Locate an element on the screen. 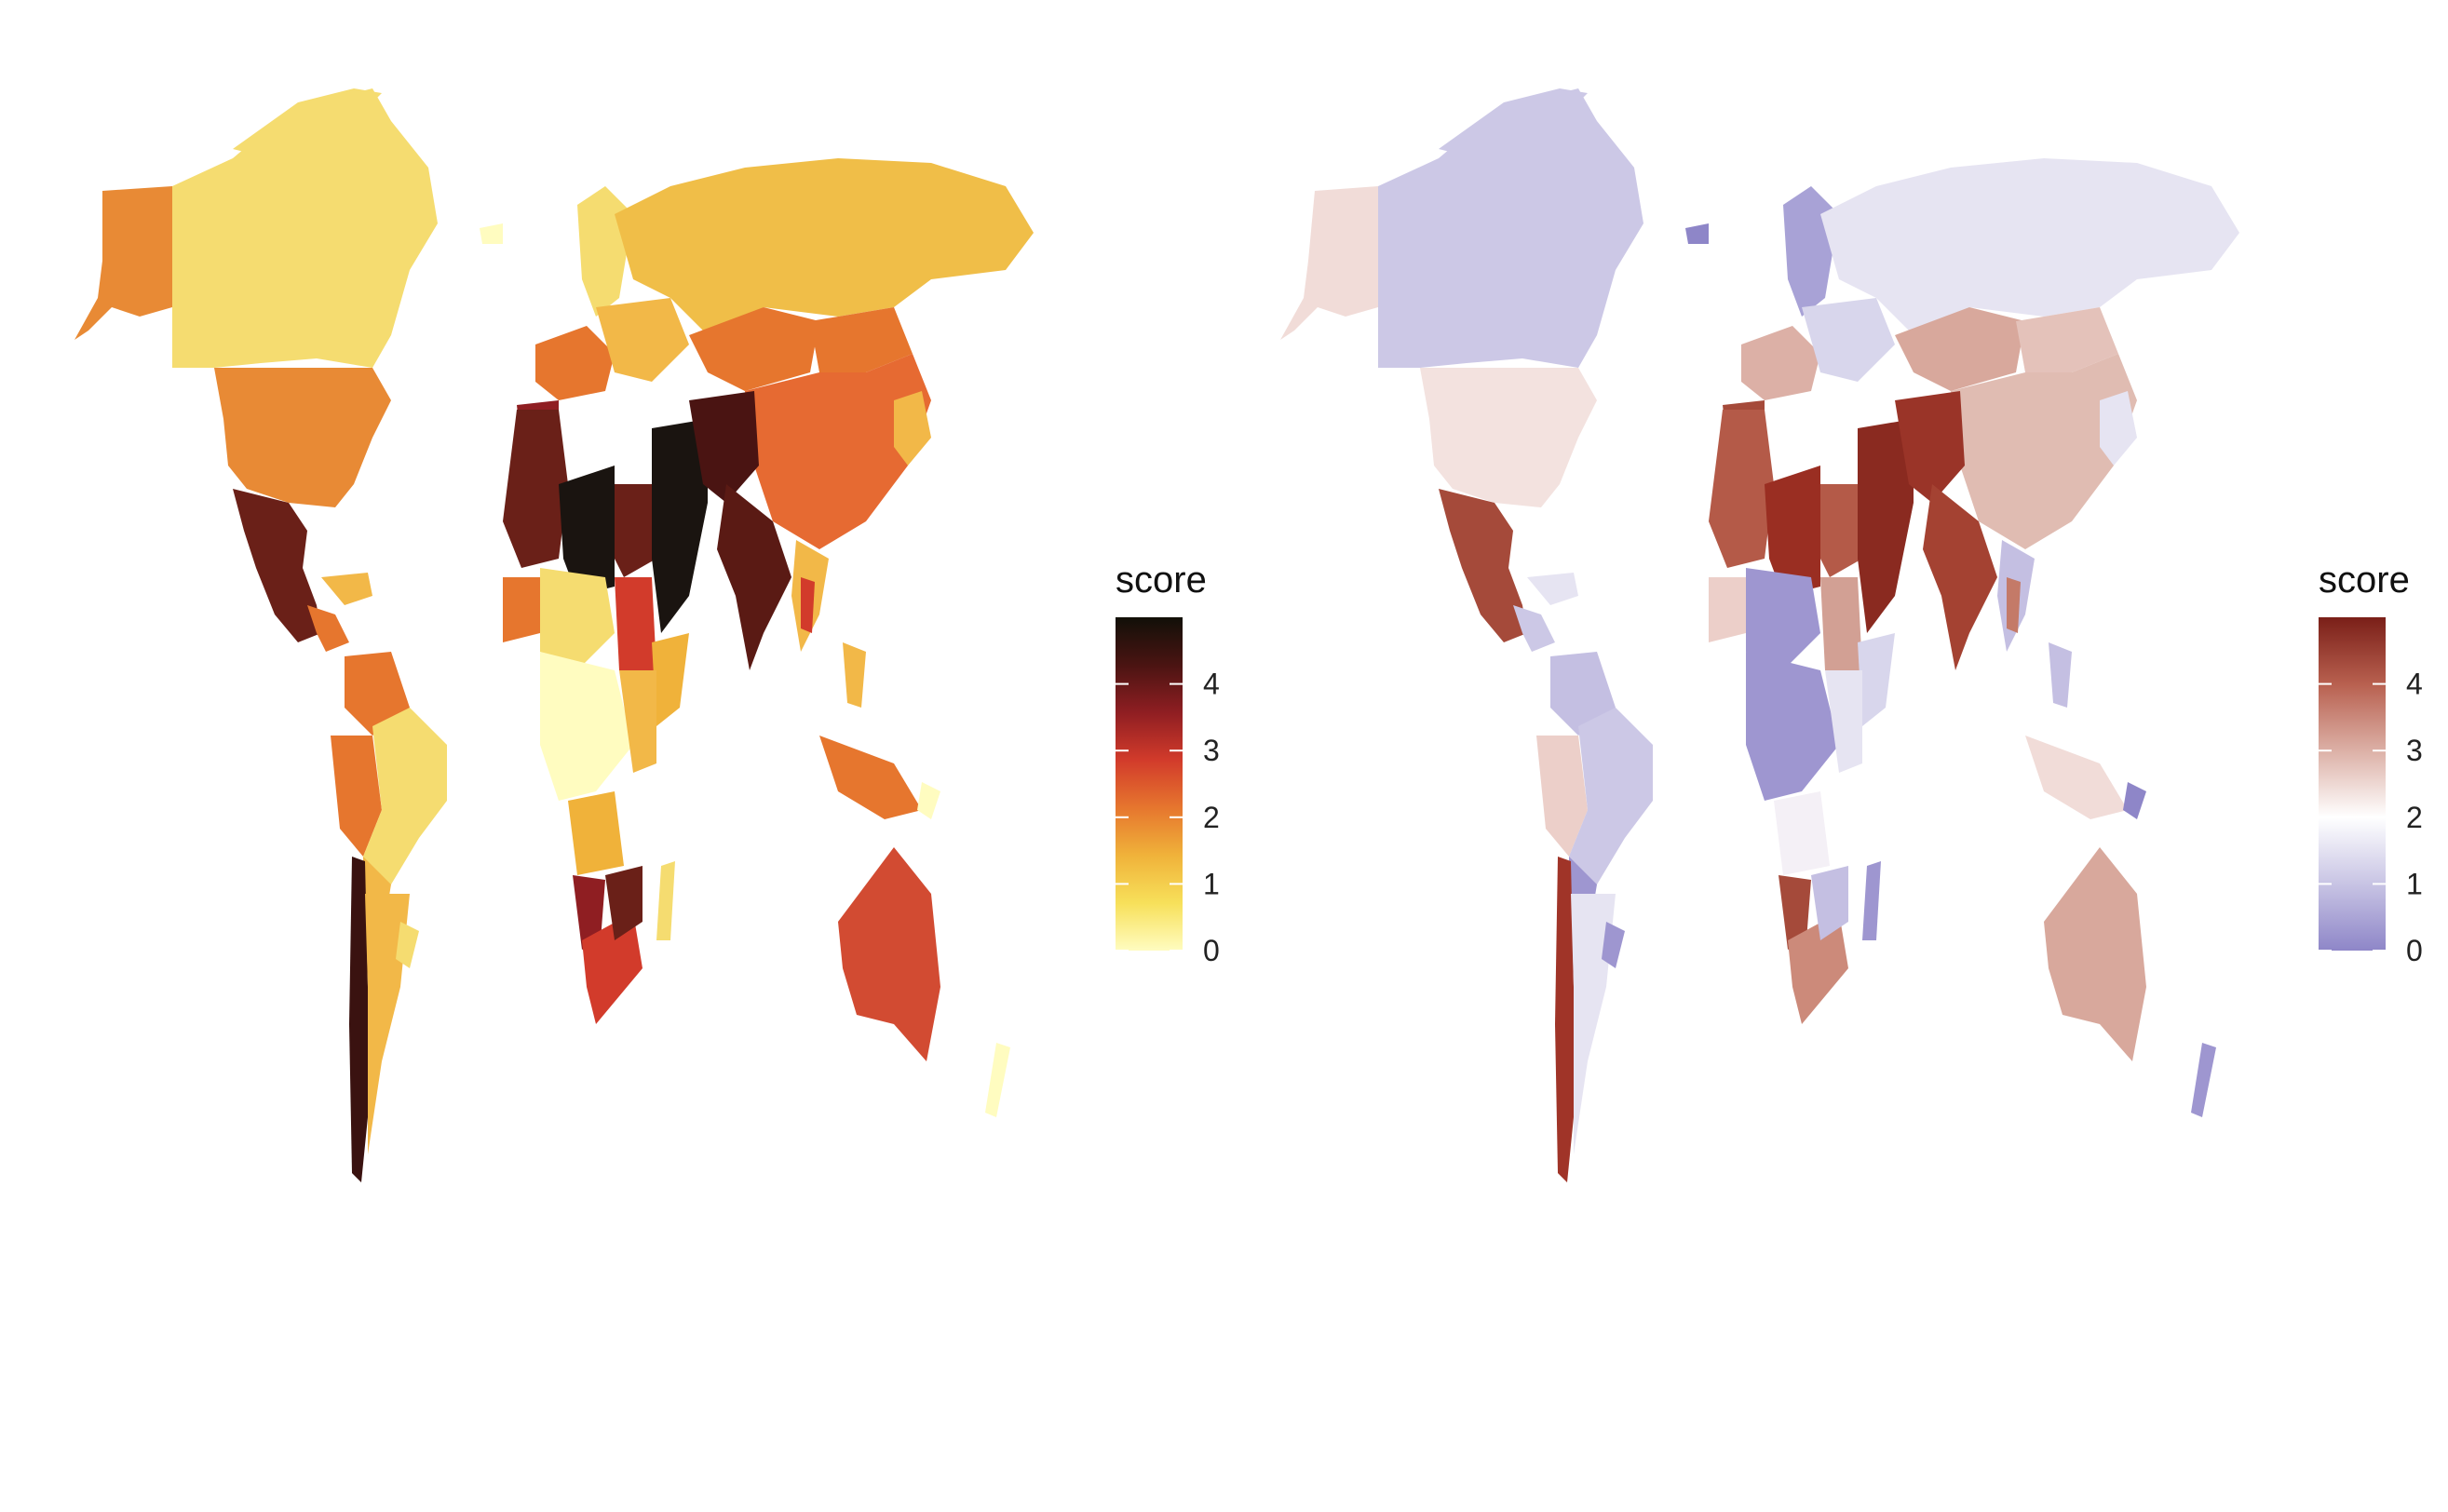  region-north-africa-central is located at coordinates (587, 531).